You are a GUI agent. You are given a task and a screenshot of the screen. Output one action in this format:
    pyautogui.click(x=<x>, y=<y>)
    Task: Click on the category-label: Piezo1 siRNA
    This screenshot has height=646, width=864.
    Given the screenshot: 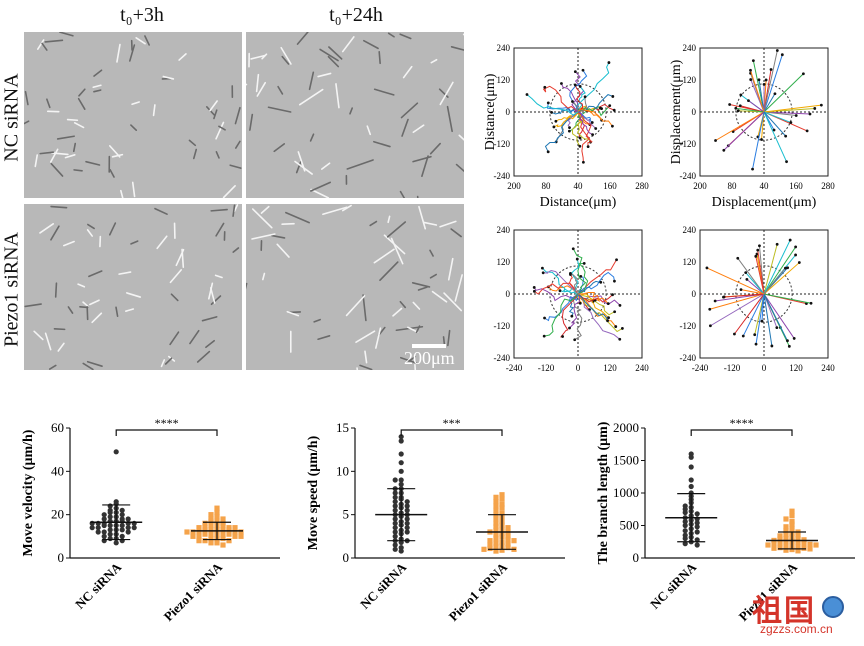 What is the action you would take?
    pyautogui.click(x=193, y=591)
    